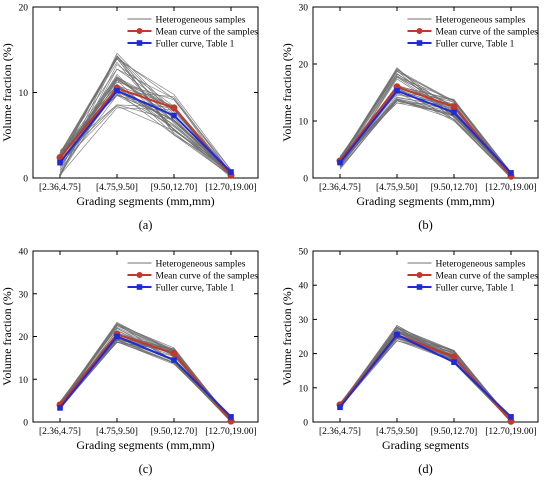 The width and height of the screenshot is (550, 480). I want to click on x-axis-label: Grading segments, so click(425, 445).